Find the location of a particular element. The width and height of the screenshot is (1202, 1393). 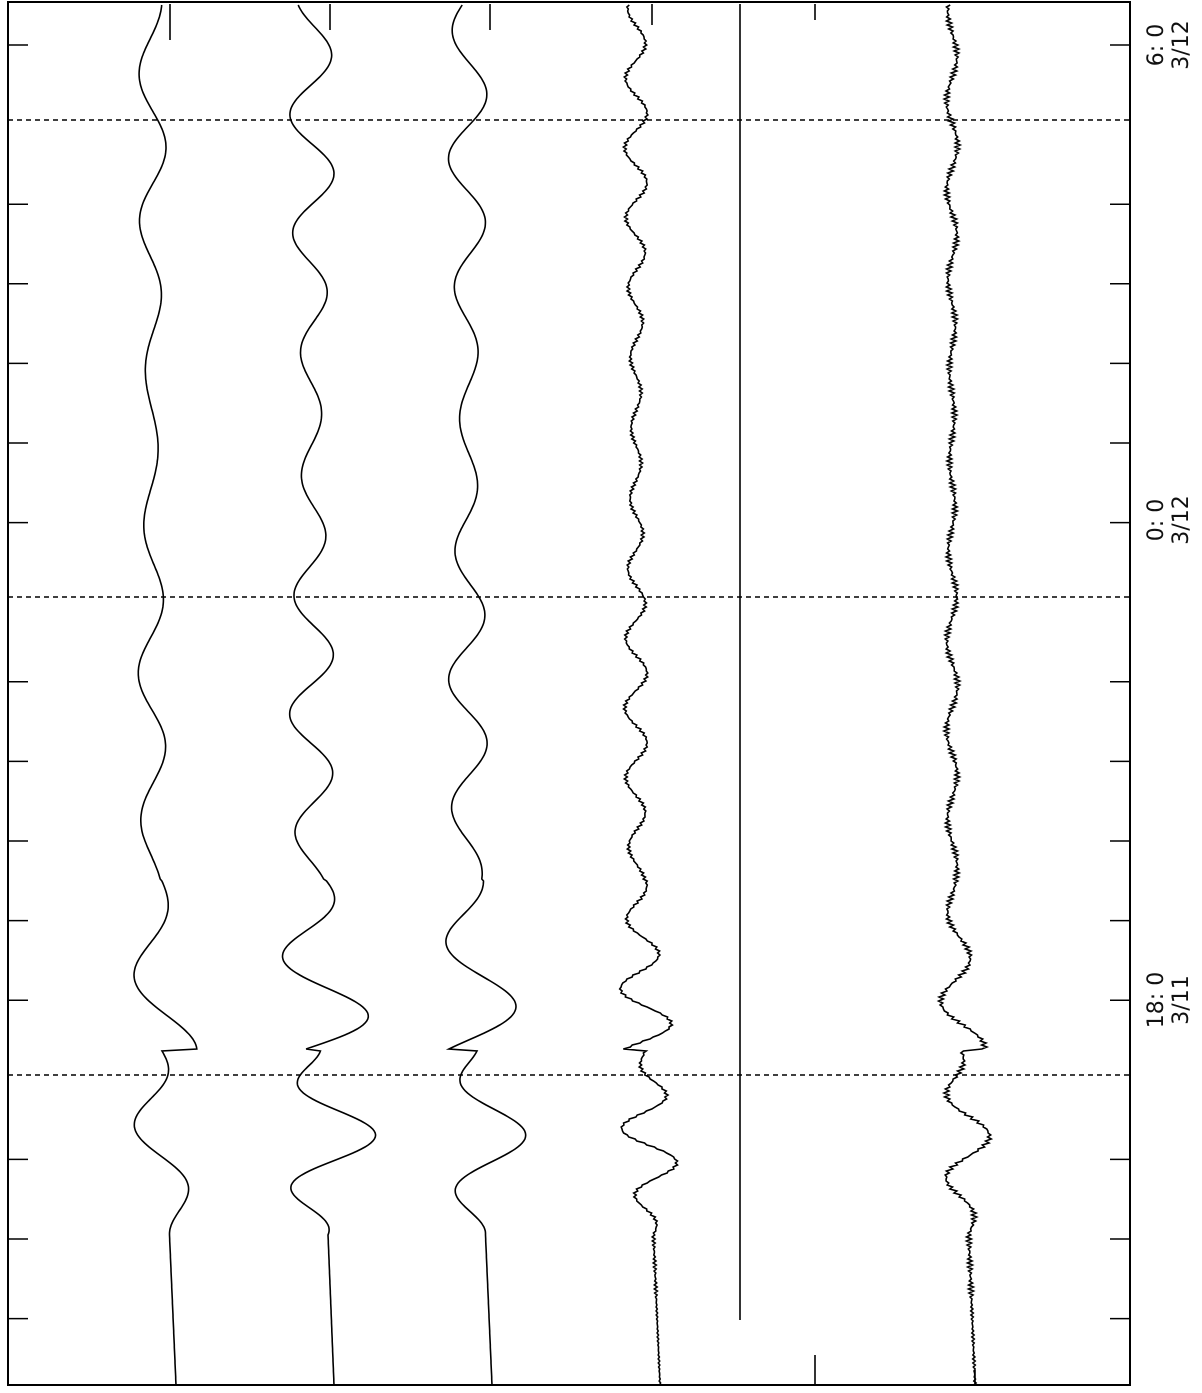

time-label: 0 is located at coordinates (1156, 520).